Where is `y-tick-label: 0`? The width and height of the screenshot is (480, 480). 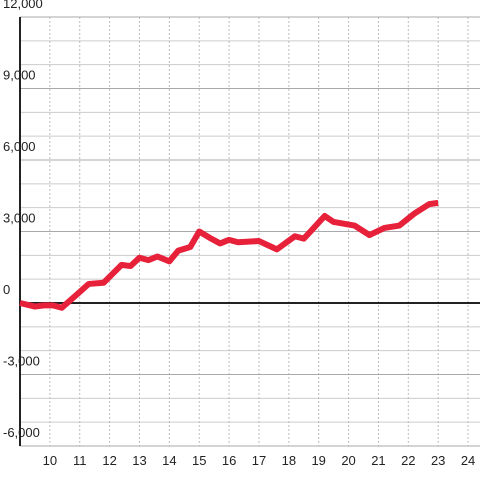 y-tick-label: 0 is located at coordinates (6, 289).